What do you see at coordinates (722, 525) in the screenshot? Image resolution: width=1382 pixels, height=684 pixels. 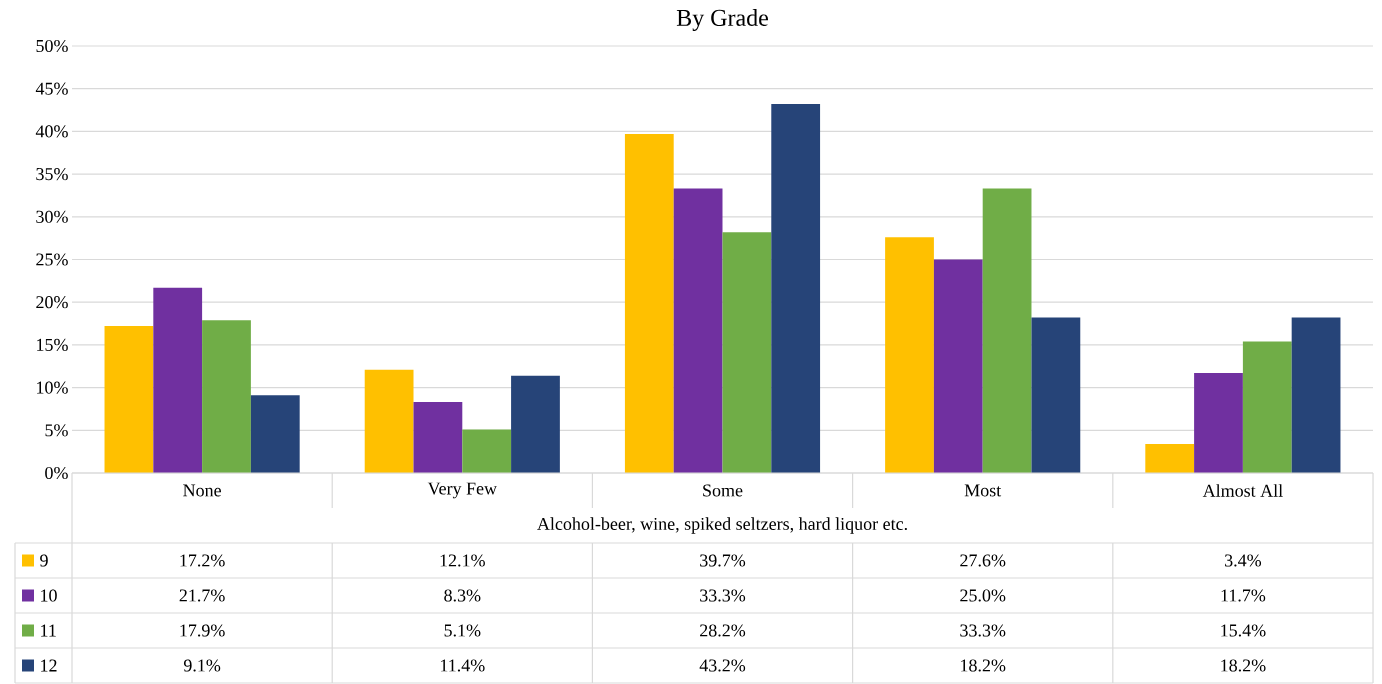 I see `x-axis-title: Alcohol-beer, wine, spiked seltzers, hard liquor etc.` at bounding box center [722, 525].